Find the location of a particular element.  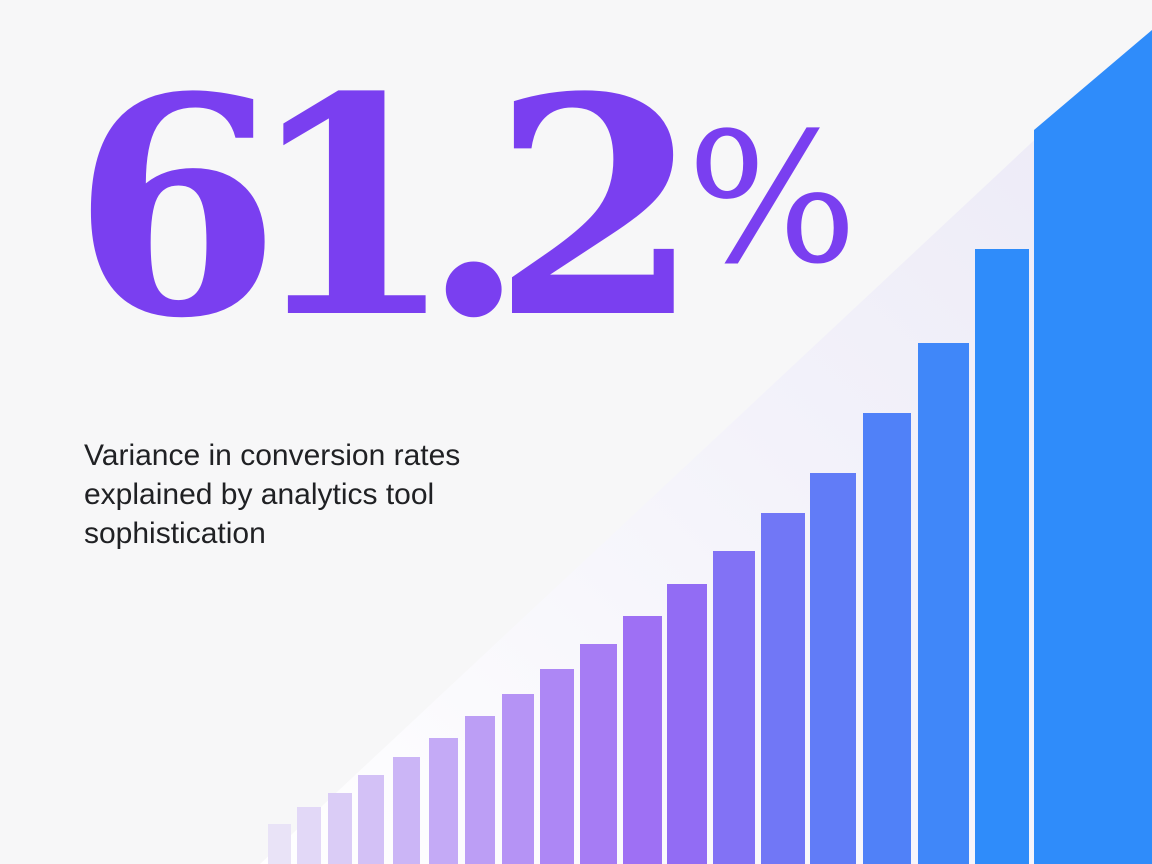

percent-sign: % is located at coordinates (772, 199).